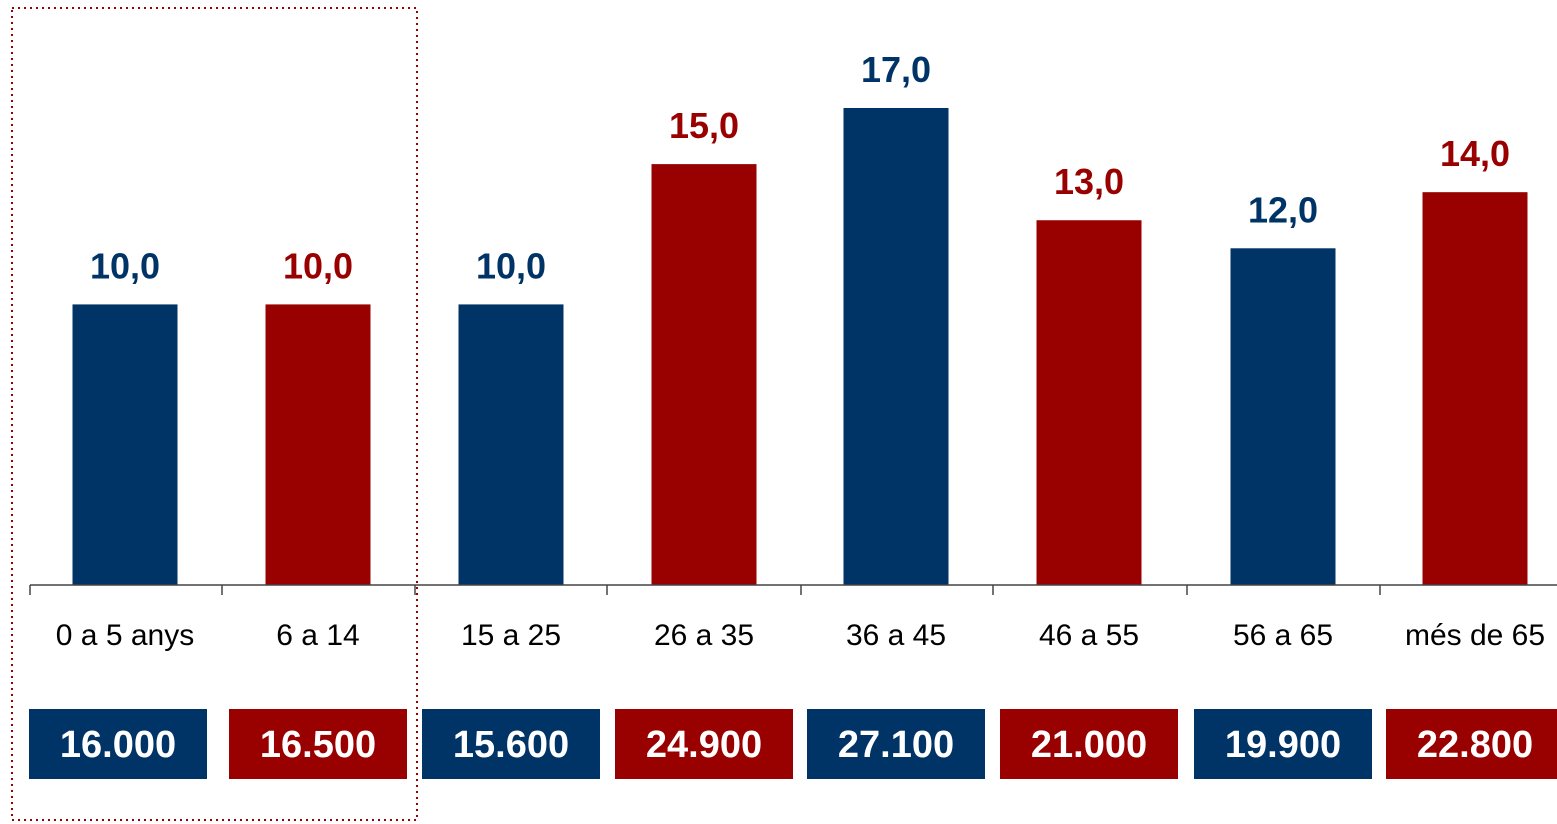  I want to click on x-tick-label: 15 a 25, so click(511, 635).